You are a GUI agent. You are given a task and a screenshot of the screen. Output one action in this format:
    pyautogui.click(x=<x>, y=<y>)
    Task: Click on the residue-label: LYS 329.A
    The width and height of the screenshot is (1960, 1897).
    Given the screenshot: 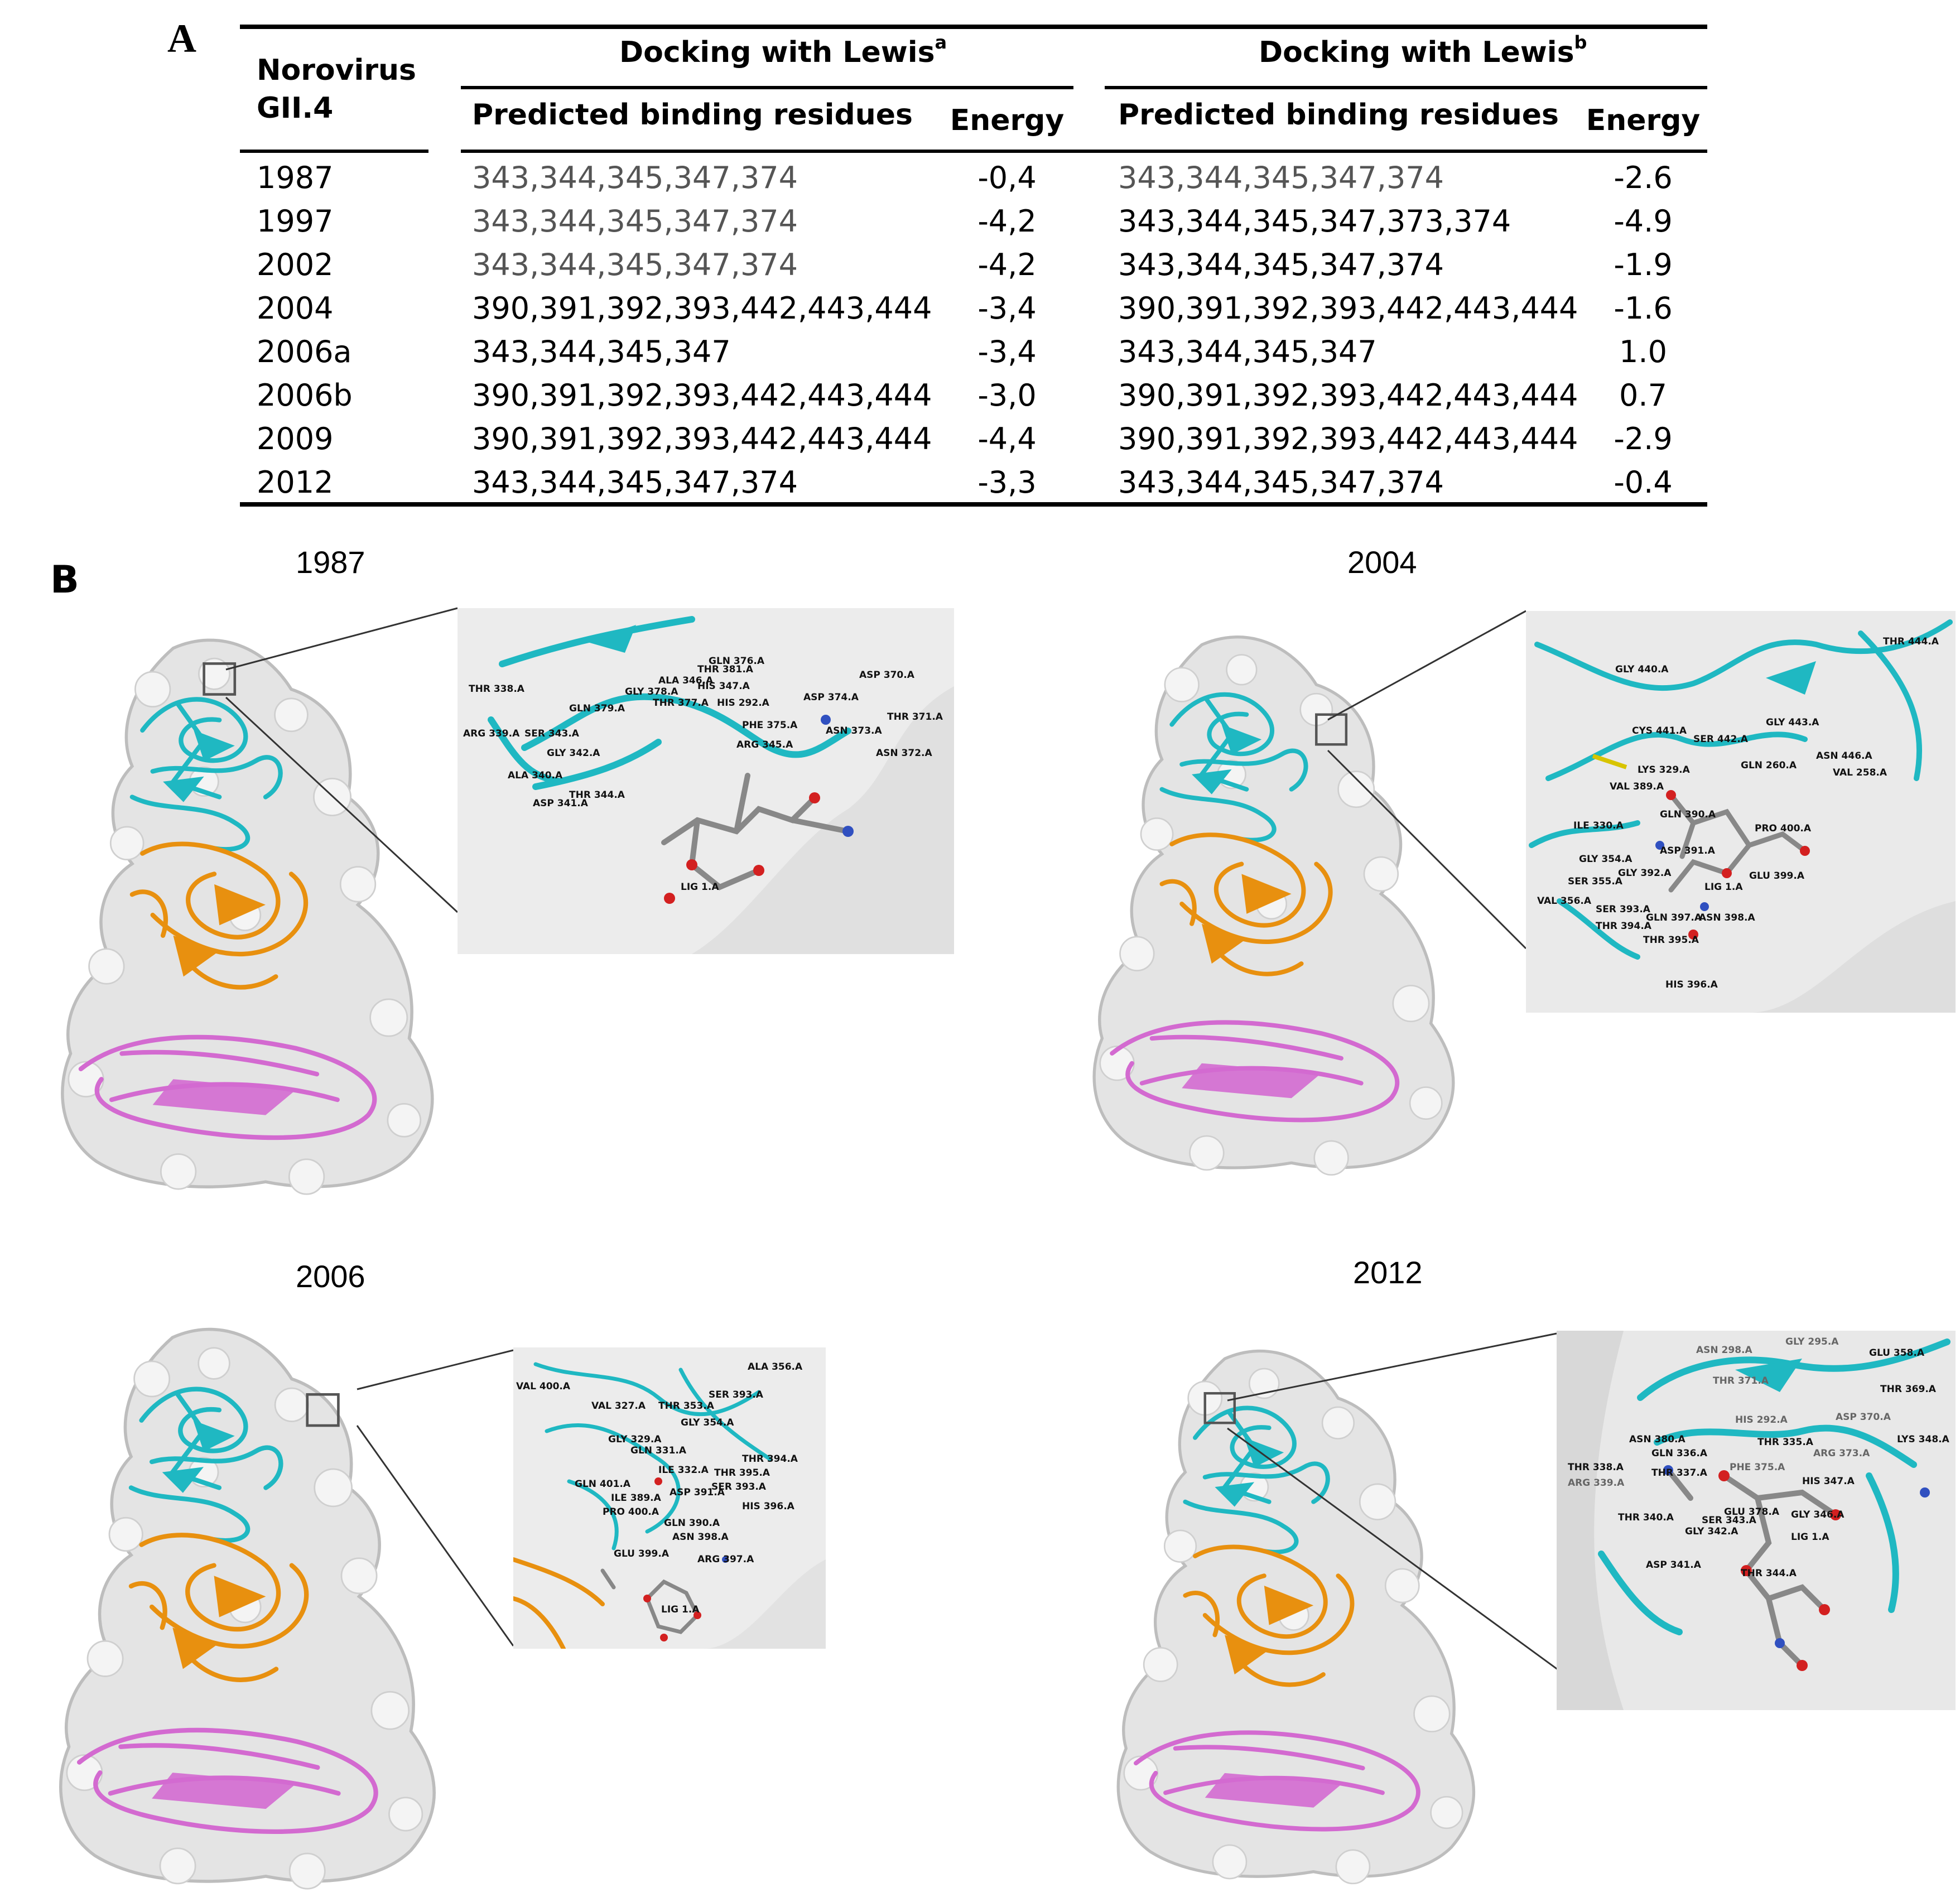 What is the action you would take?
    pyautogui.click(x=1664, y=770)
    